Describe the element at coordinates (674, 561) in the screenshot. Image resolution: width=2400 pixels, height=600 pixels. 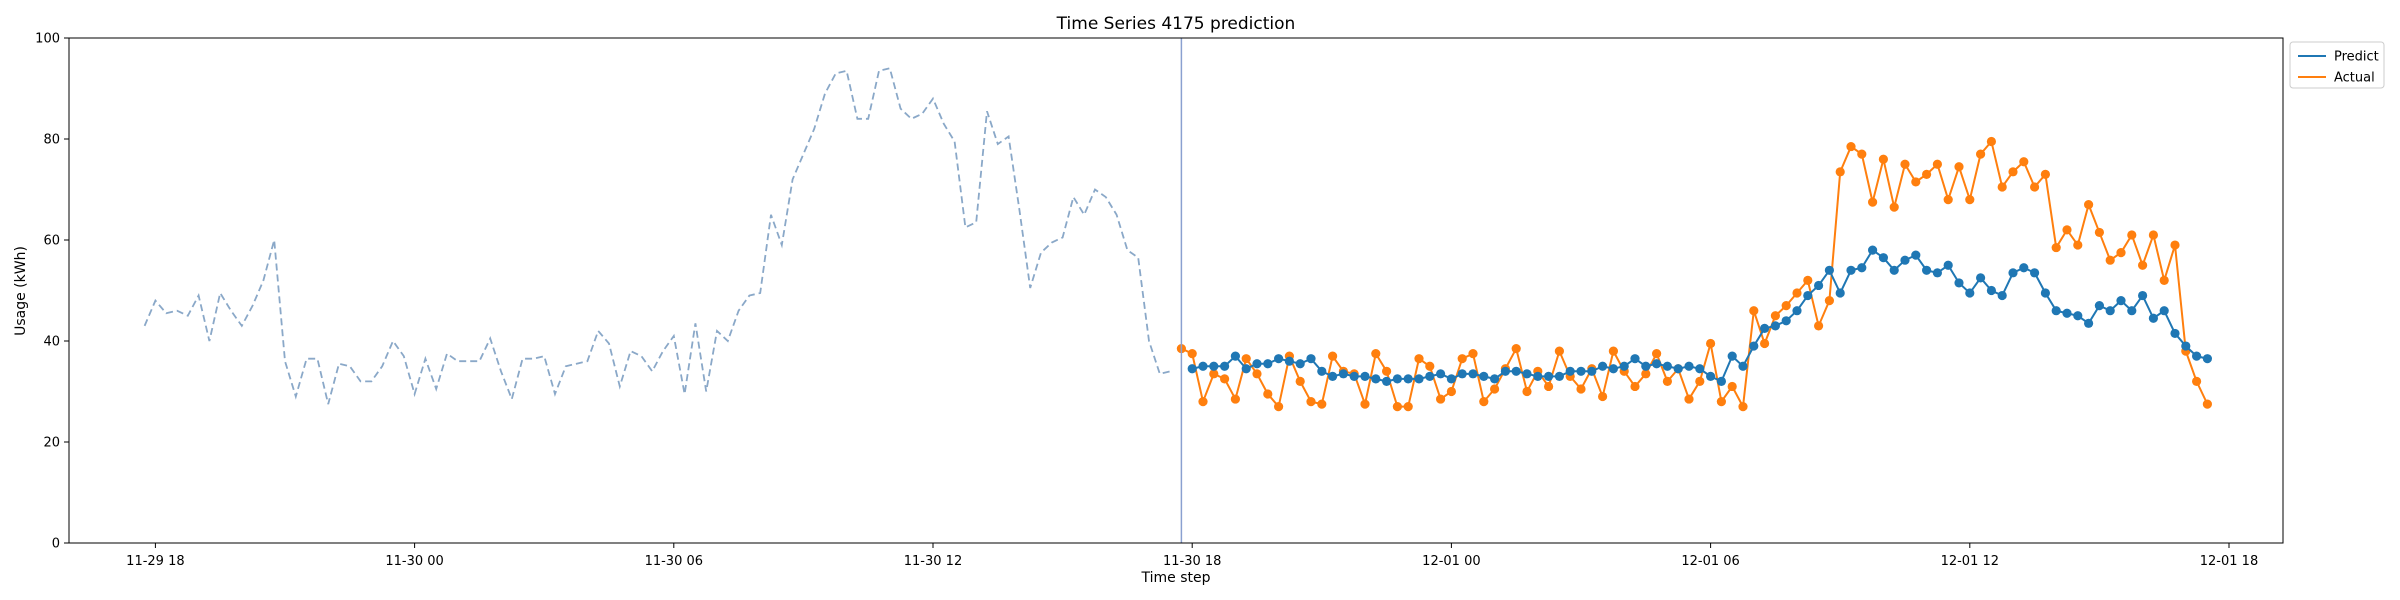
I see `x-tick-label: 11-30 06` at that location.